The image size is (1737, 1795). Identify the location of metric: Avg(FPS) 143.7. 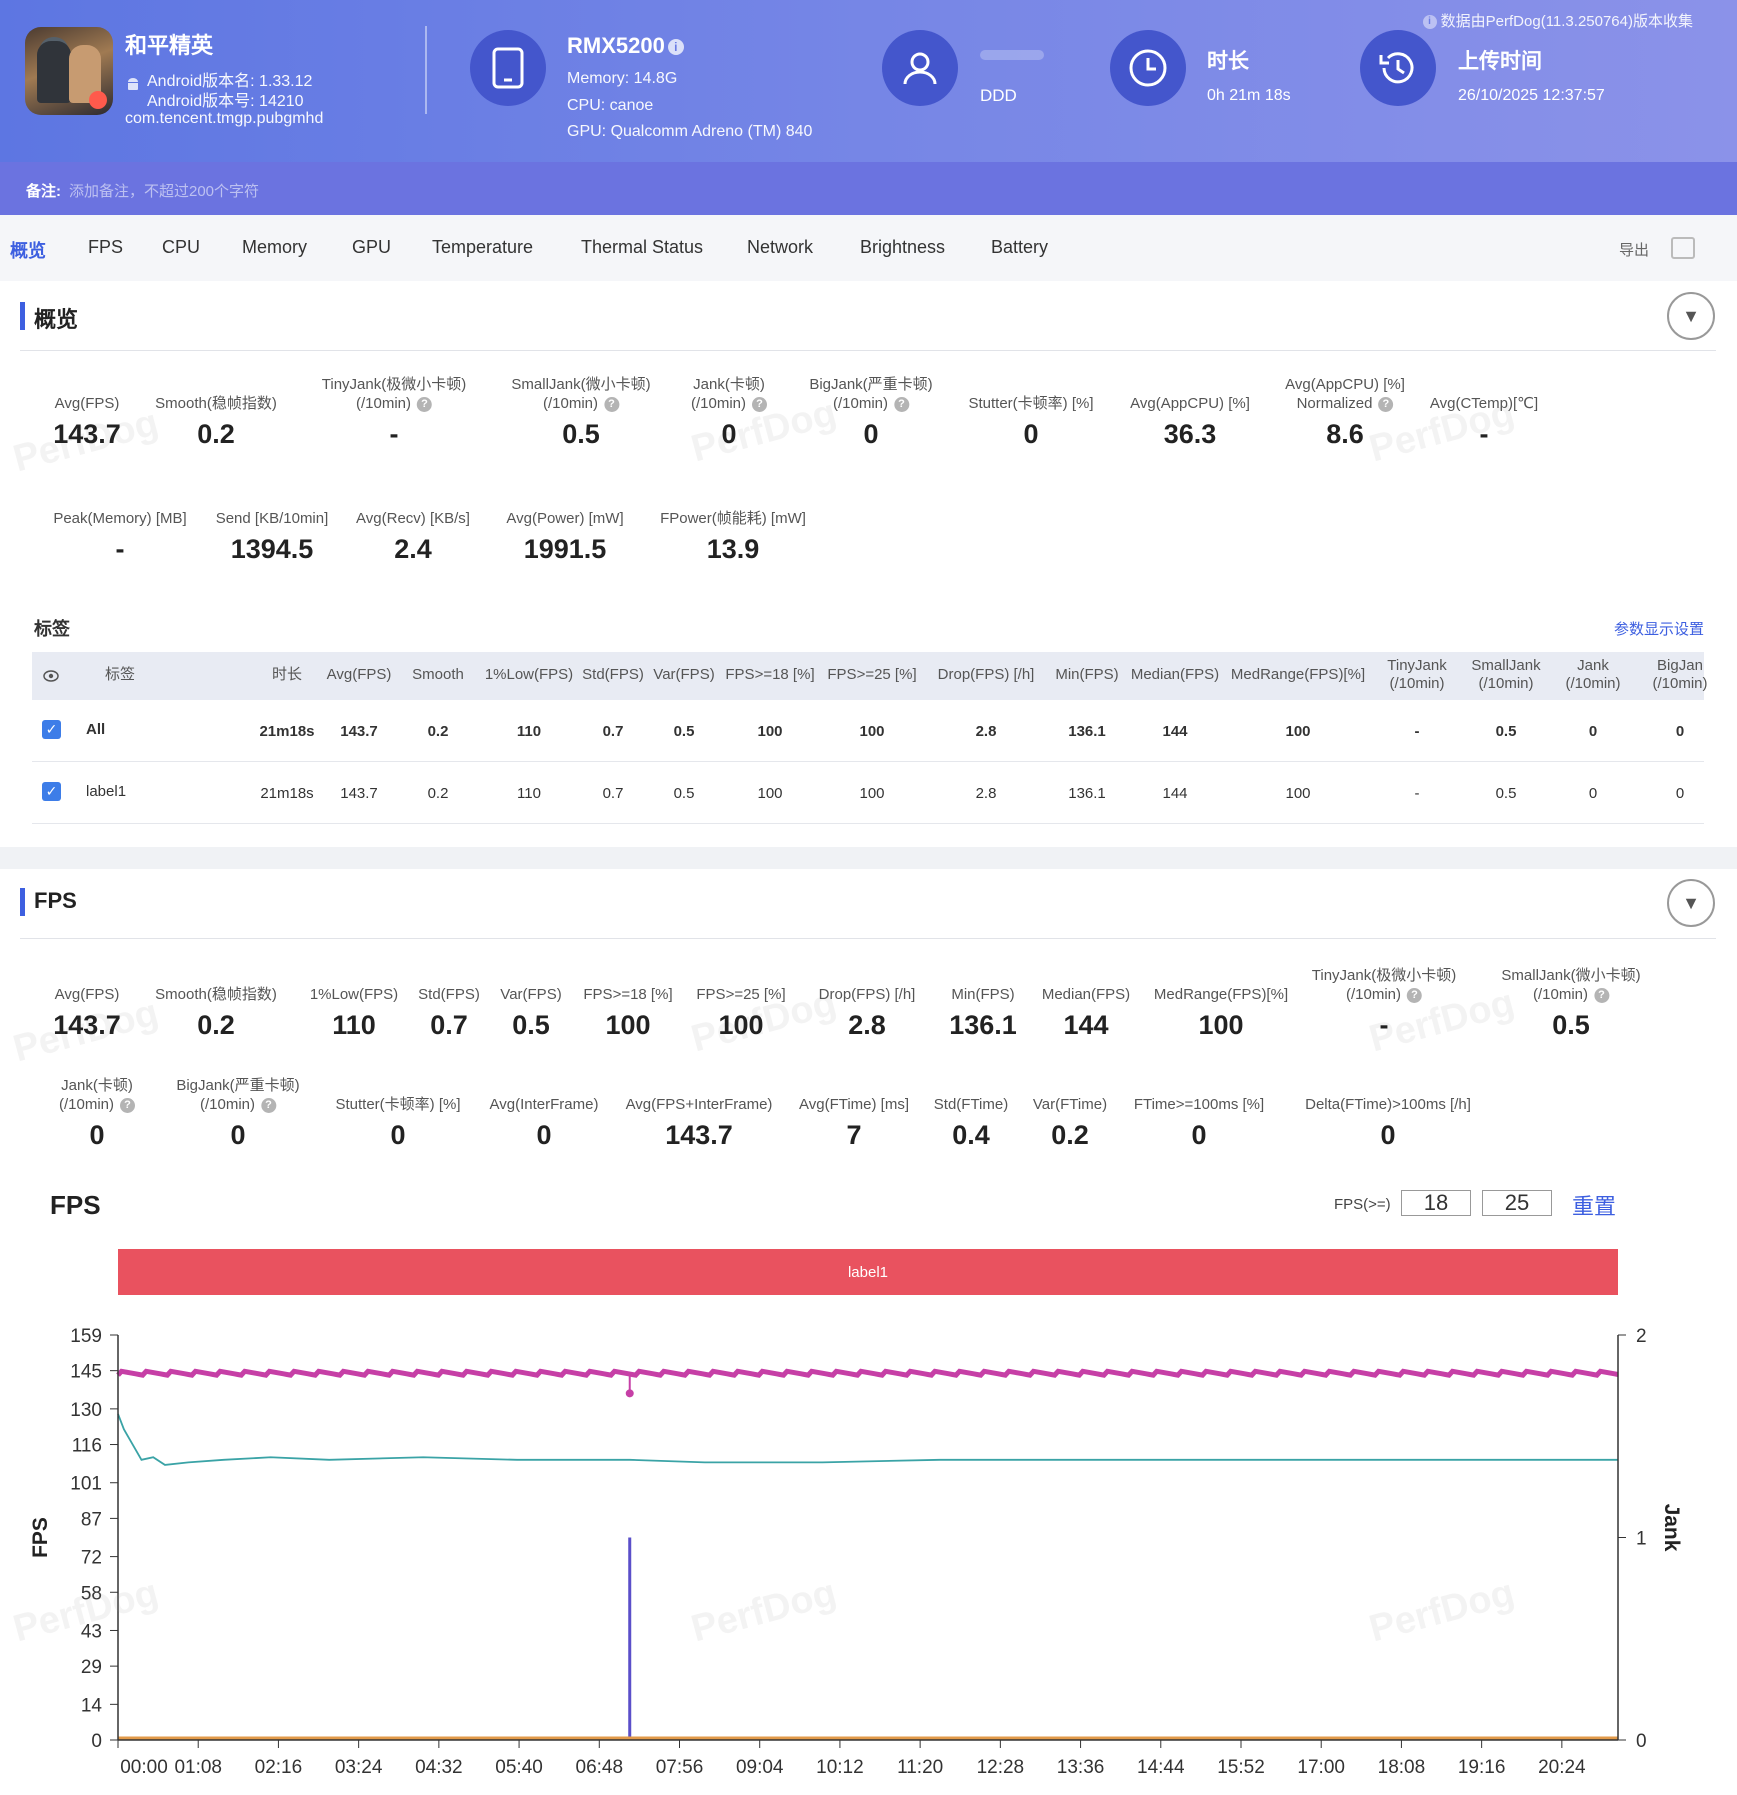
(87, 1013).